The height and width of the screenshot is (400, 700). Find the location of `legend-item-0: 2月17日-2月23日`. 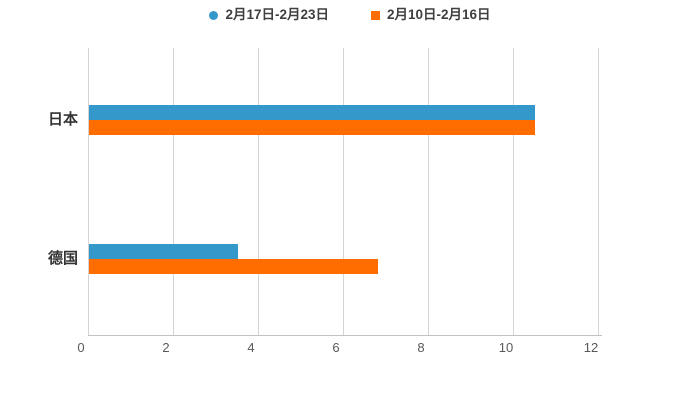

legend-item-0: 2月17日-2月23日 is located at coordinates (269, 15).